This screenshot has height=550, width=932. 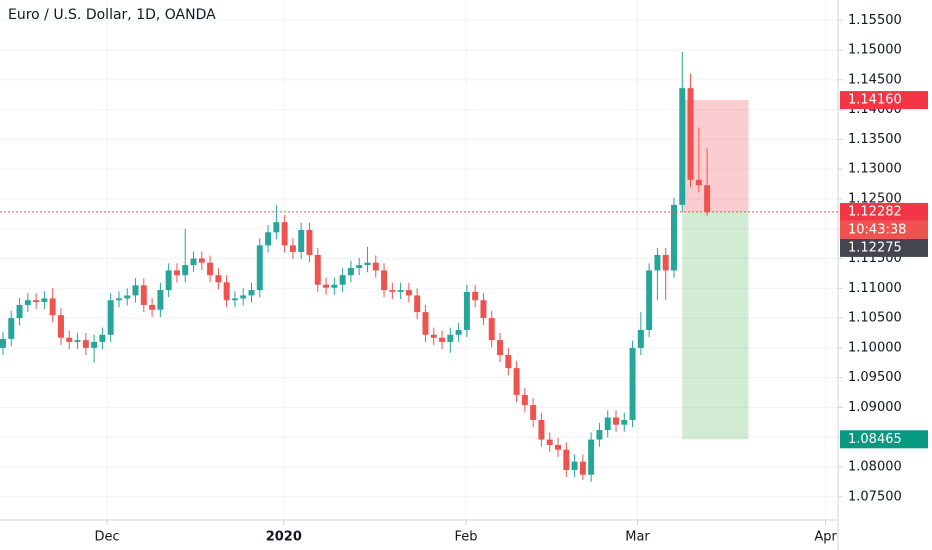 What do you see at coordinates (825, 537) in the screenshot?
I see `x-tick-label: Apr` at bounding box center [825, 537].